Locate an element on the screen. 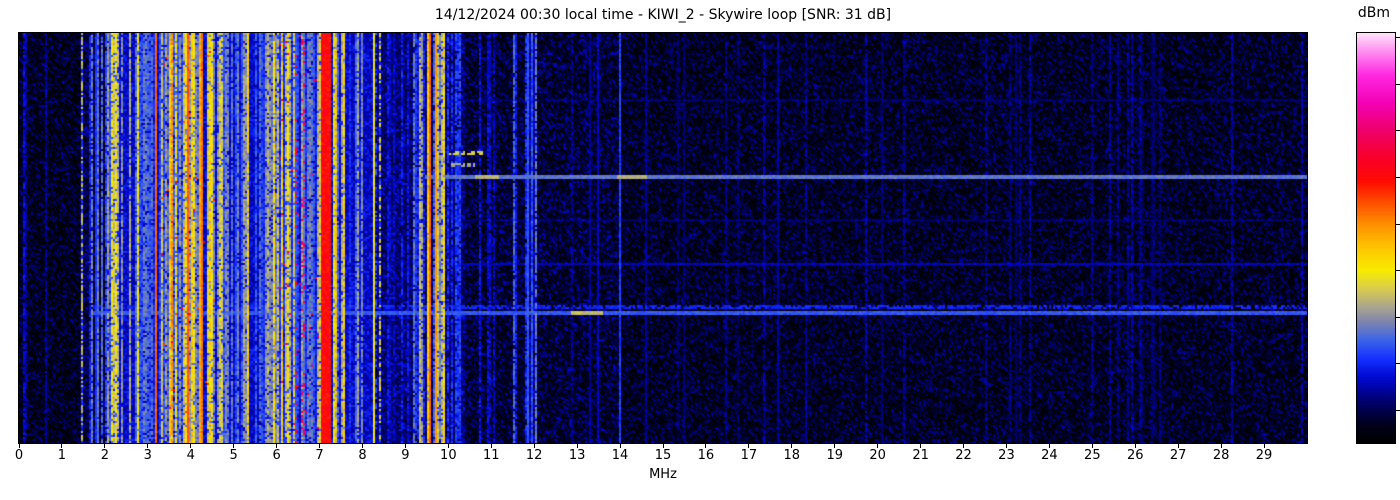 The image size is (1400, 500). x-tick-label: 8 is located at coordinates (362, 455).